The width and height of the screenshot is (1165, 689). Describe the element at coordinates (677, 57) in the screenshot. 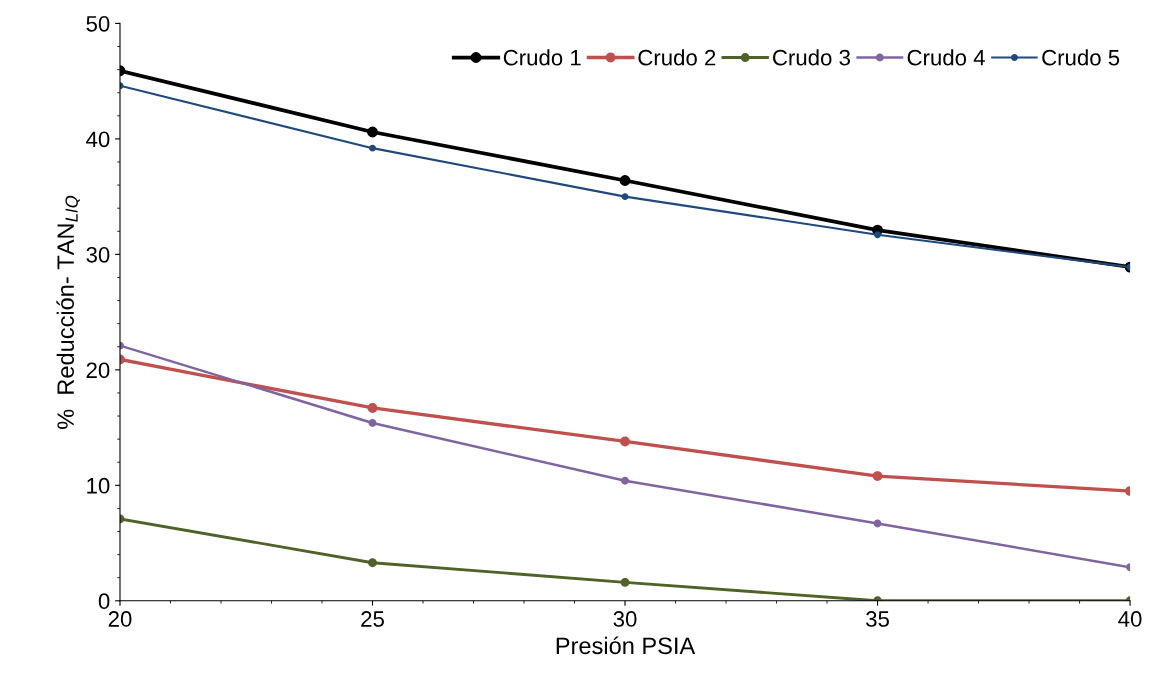

I see `legend-label: Crudo 2` at that location.